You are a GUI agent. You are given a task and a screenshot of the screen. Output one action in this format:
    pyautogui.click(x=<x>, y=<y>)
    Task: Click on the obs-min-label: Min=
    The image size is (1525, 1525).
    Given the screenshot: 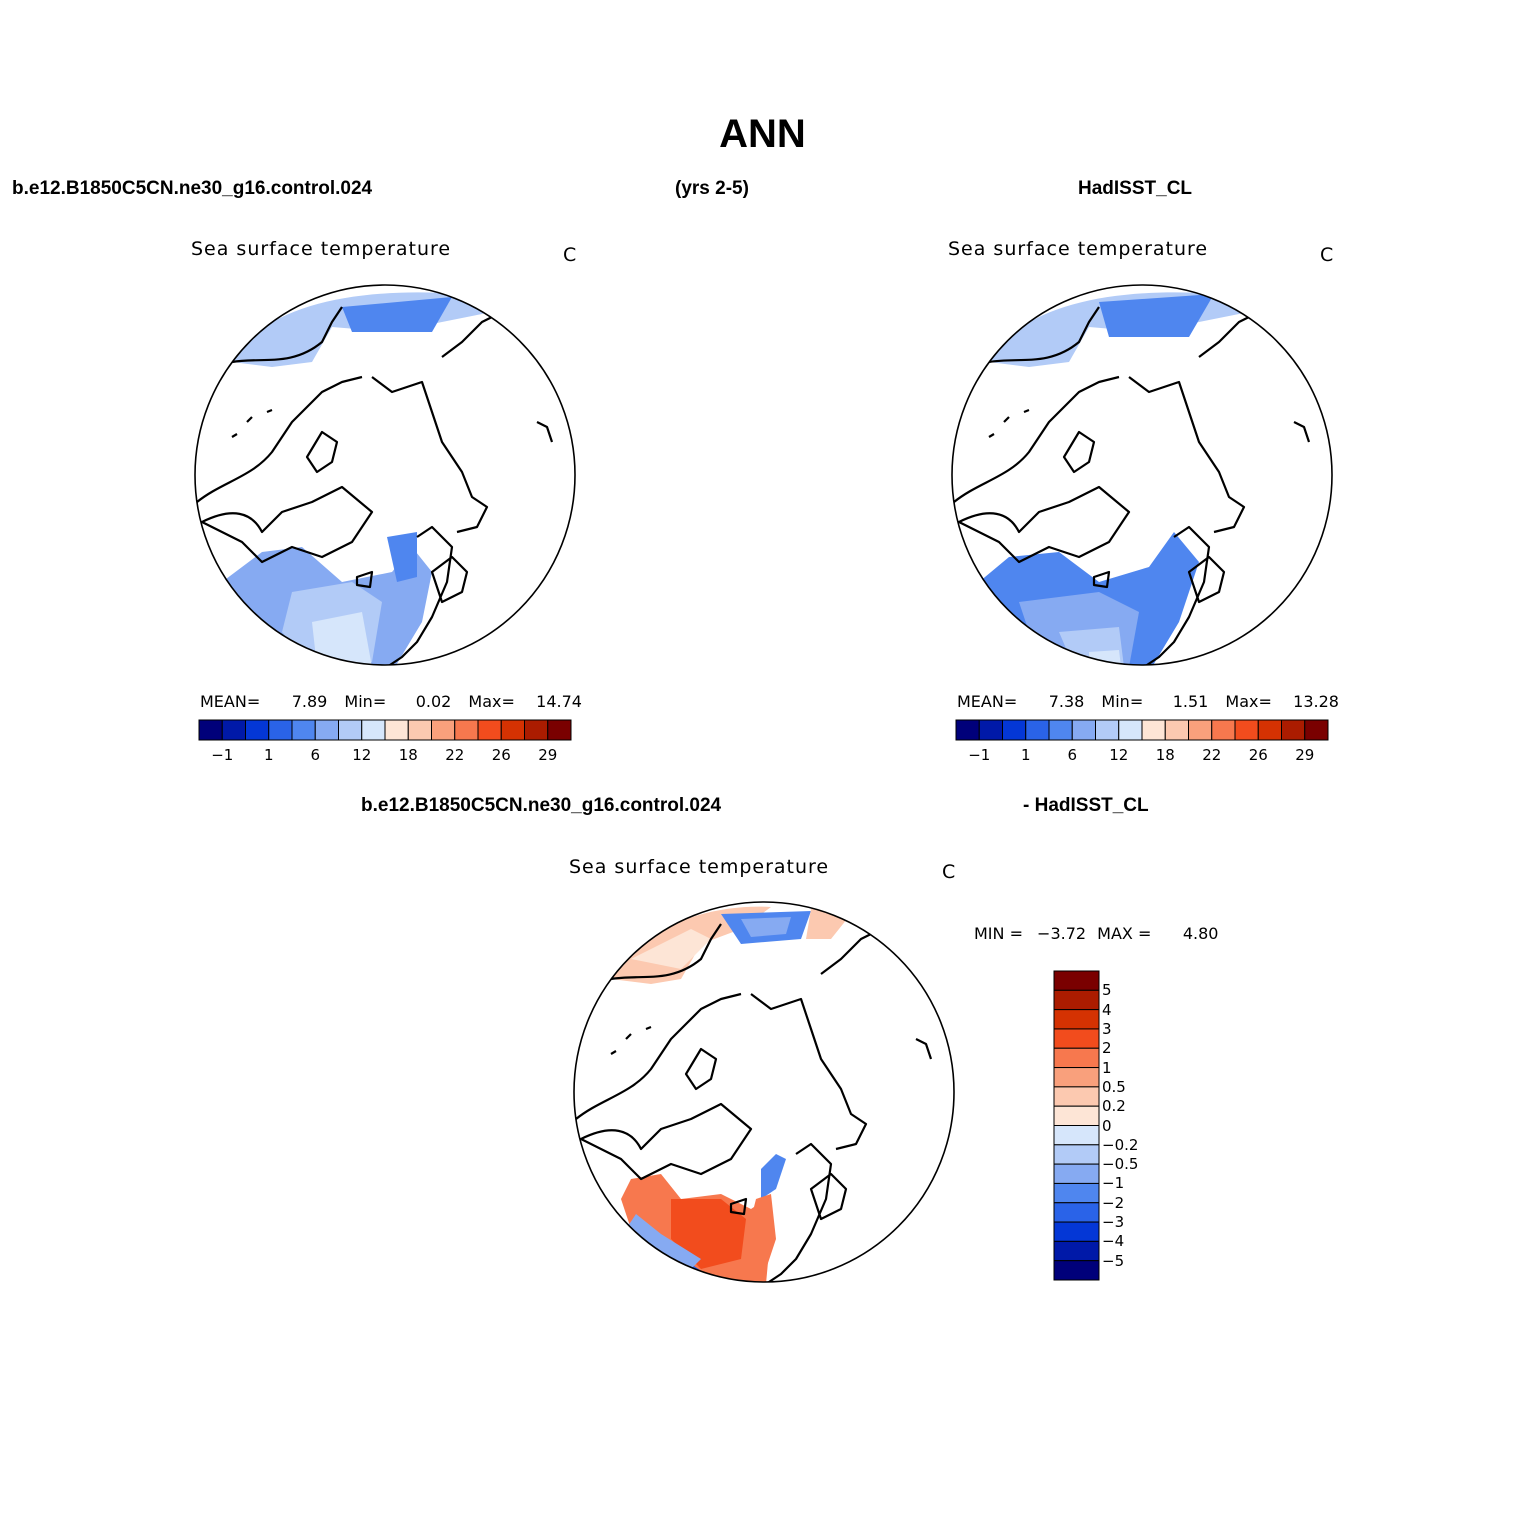 What is the action you would take?
    pyautogui.click(x=1122, y=701)
    